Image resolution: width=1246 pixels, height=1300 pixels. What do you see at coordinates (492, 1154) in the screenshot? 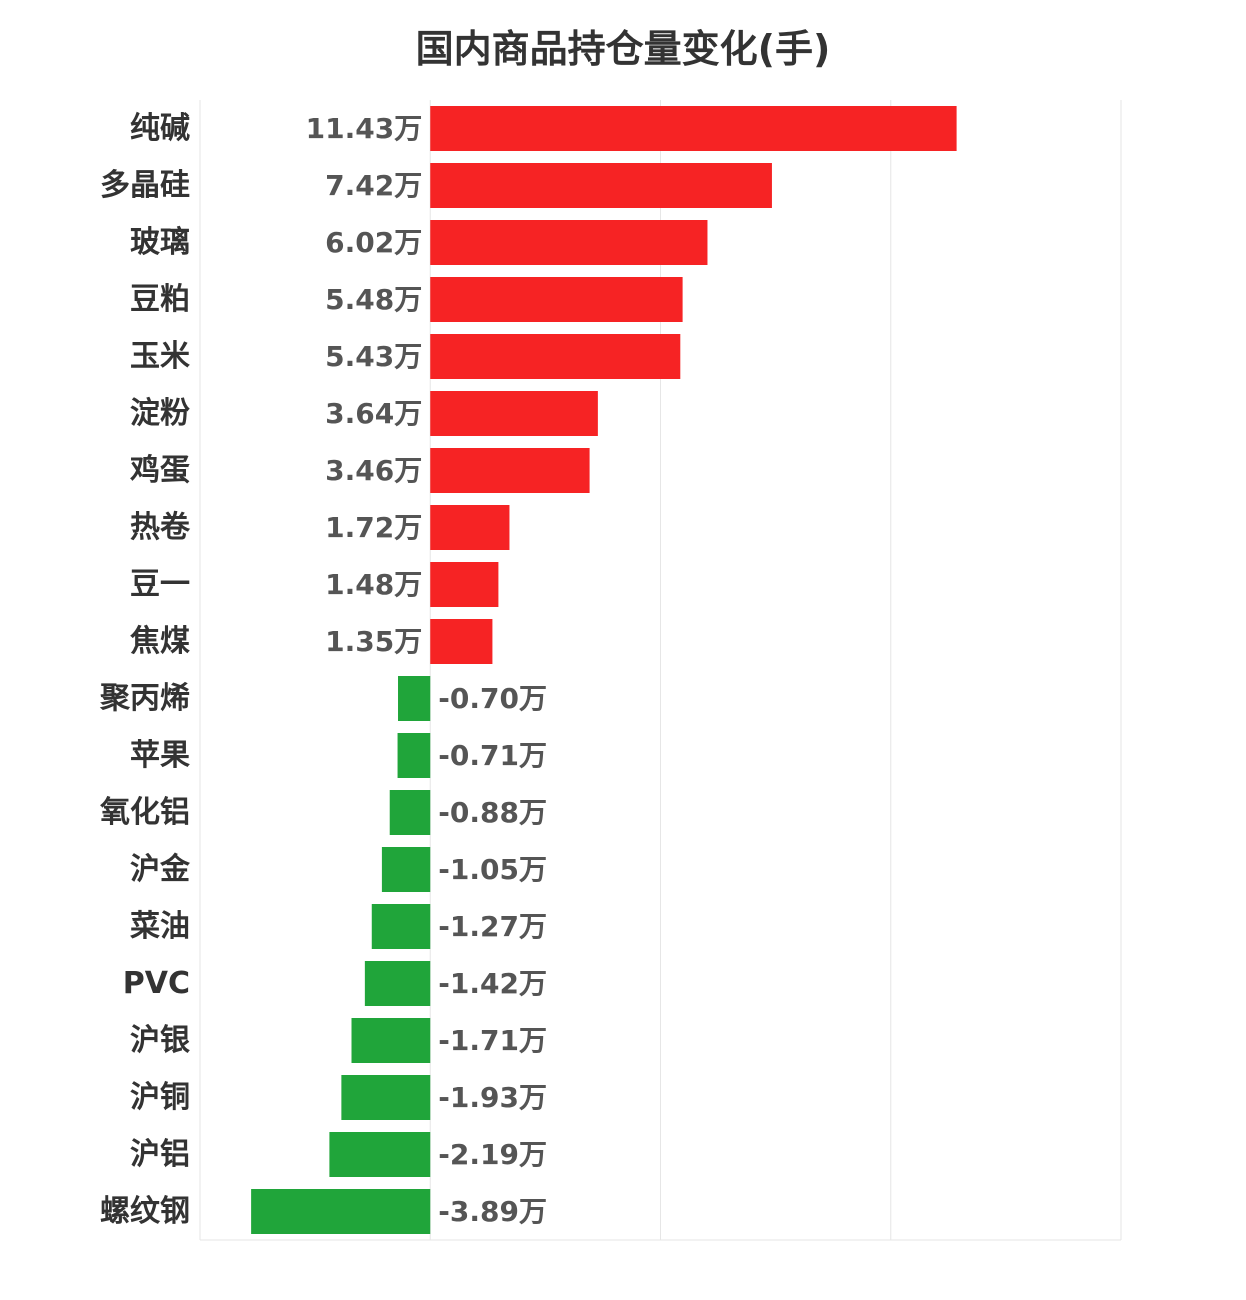
I see `value-label: -2.19万` at bounding box center [492, 1154].